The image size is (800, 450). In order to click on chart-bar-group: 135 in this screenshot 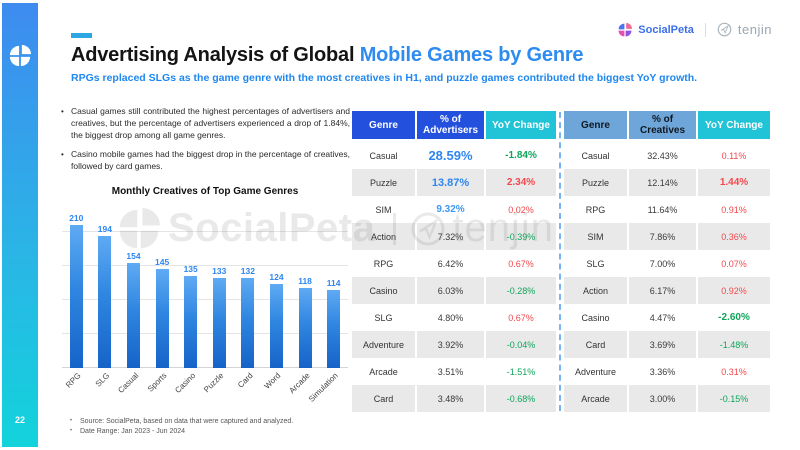, I will do `click(190, 316)`.